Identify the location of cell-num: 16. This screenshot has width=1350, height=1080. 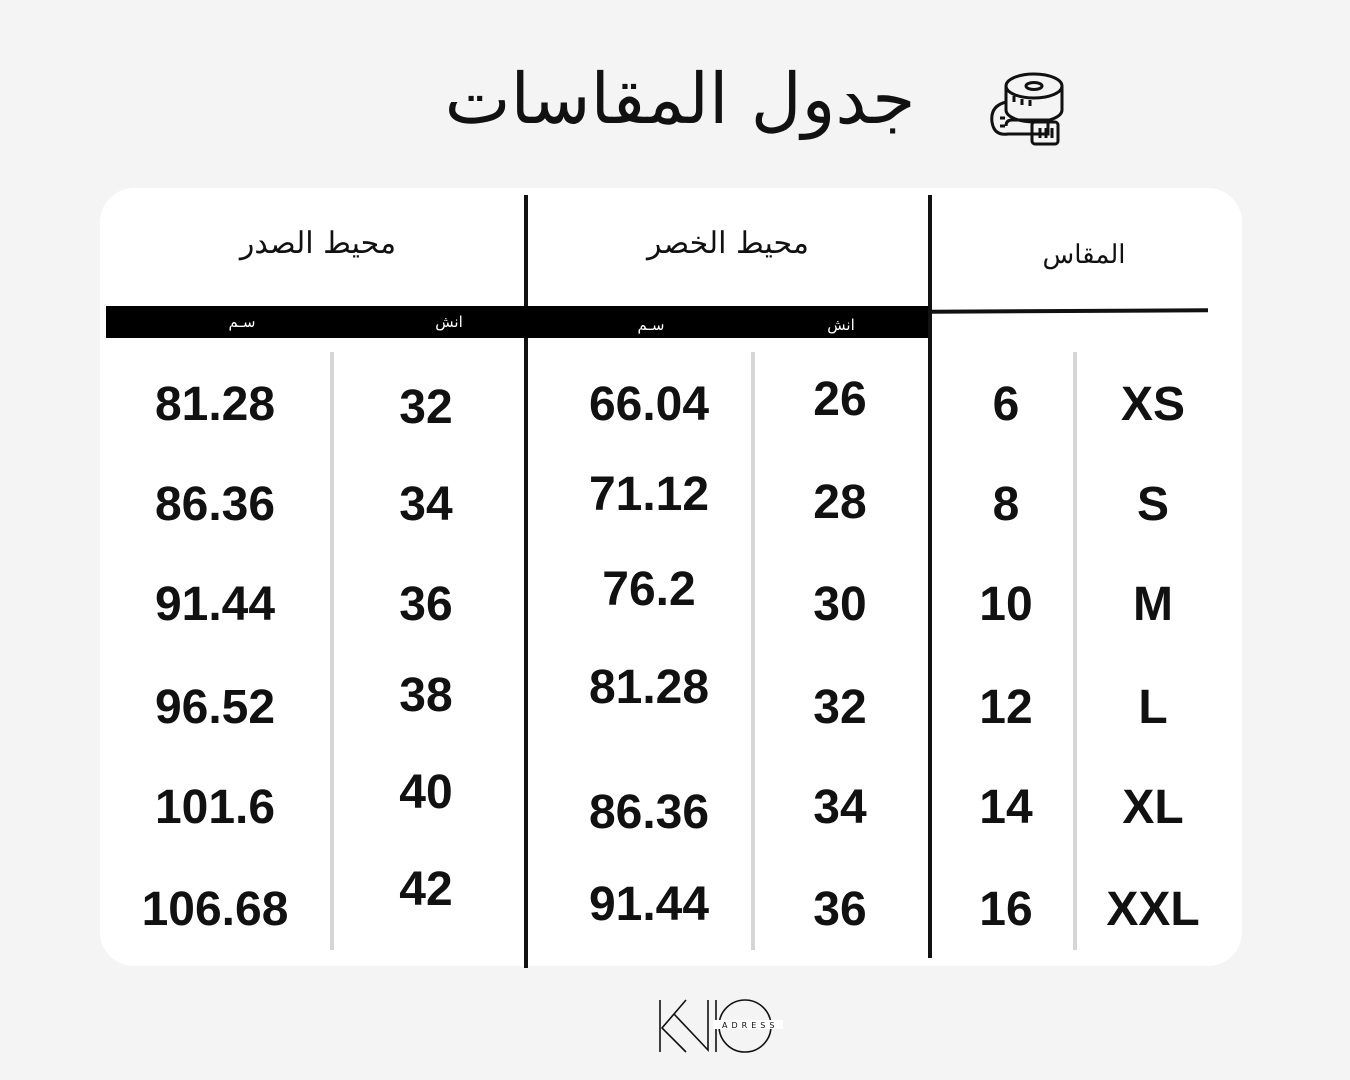
(1006, 909).